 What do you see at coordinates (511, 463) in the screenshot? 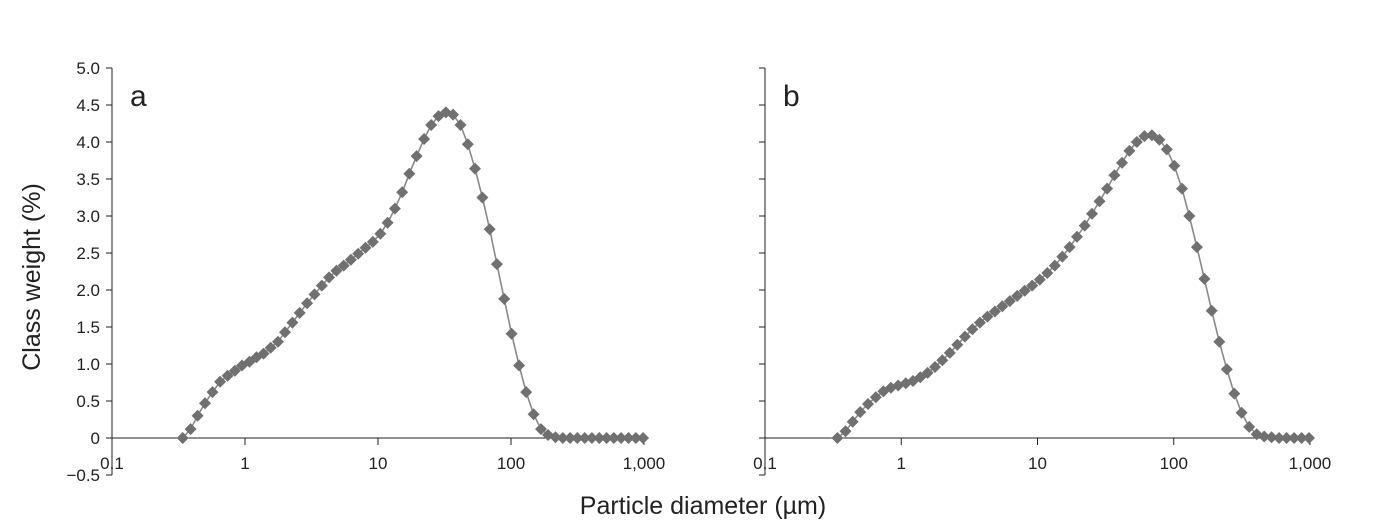
I see `a-x-tick-label: 100` at bounding box center [511, 463].